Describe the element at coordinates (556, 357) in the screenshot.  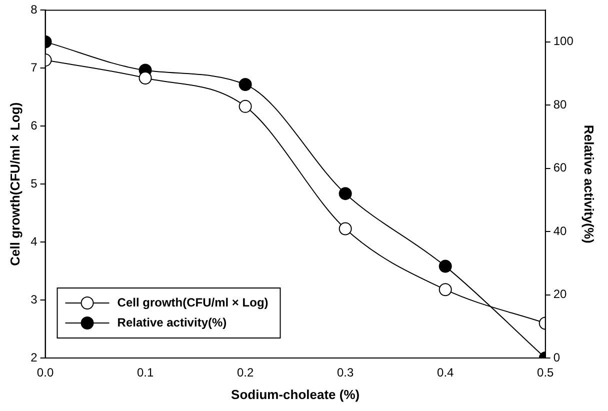
I see `y2-tick-label: 0` at that location.